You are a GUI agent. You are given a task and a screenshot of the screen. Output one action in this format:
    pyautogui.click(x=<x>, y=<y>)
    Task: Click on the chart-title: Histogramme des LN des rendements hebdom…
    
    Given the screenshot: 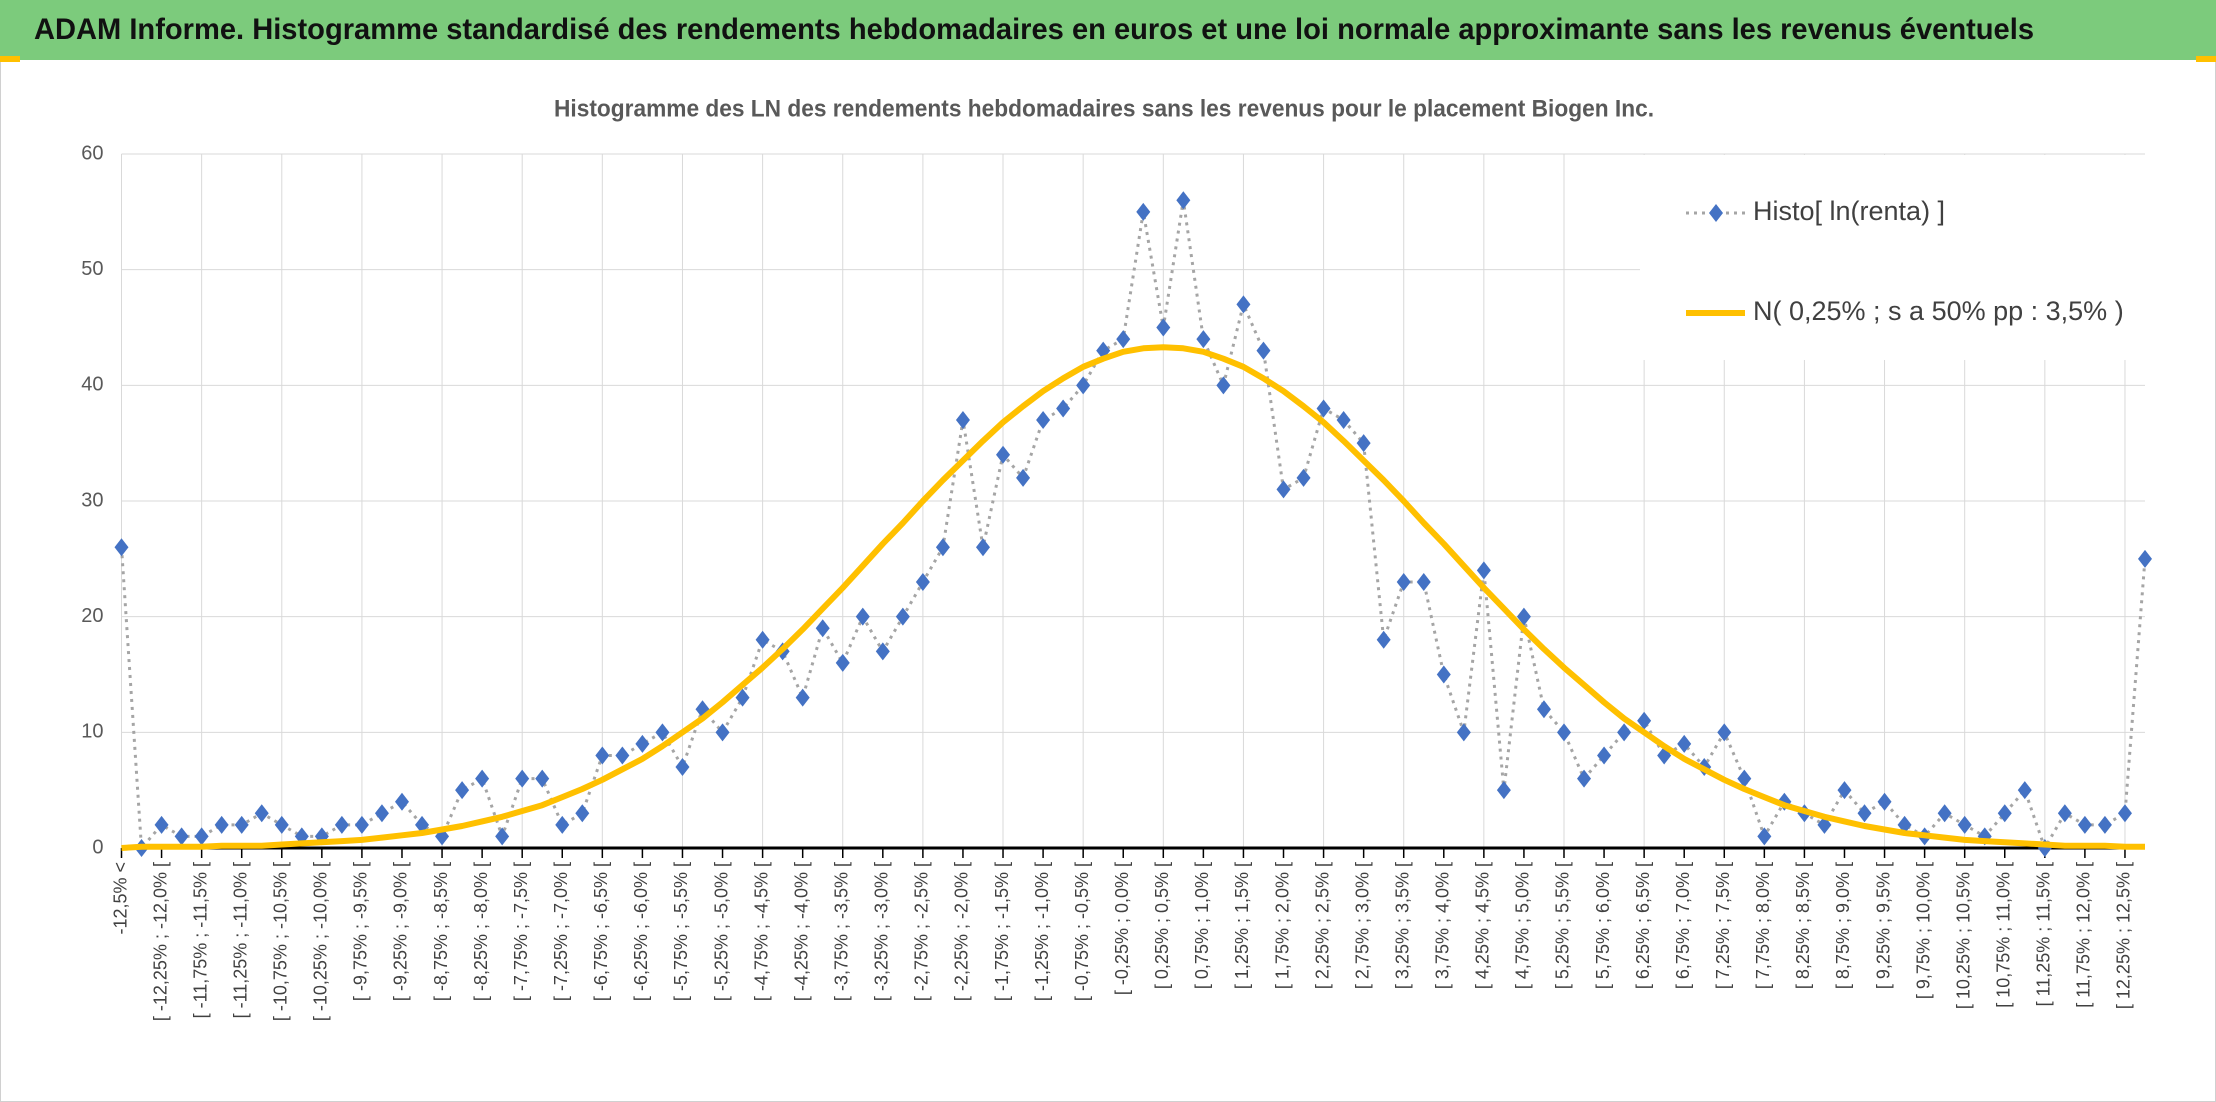 What is the action you would take?
    pyautogui.click(x=1104, y=108)
    